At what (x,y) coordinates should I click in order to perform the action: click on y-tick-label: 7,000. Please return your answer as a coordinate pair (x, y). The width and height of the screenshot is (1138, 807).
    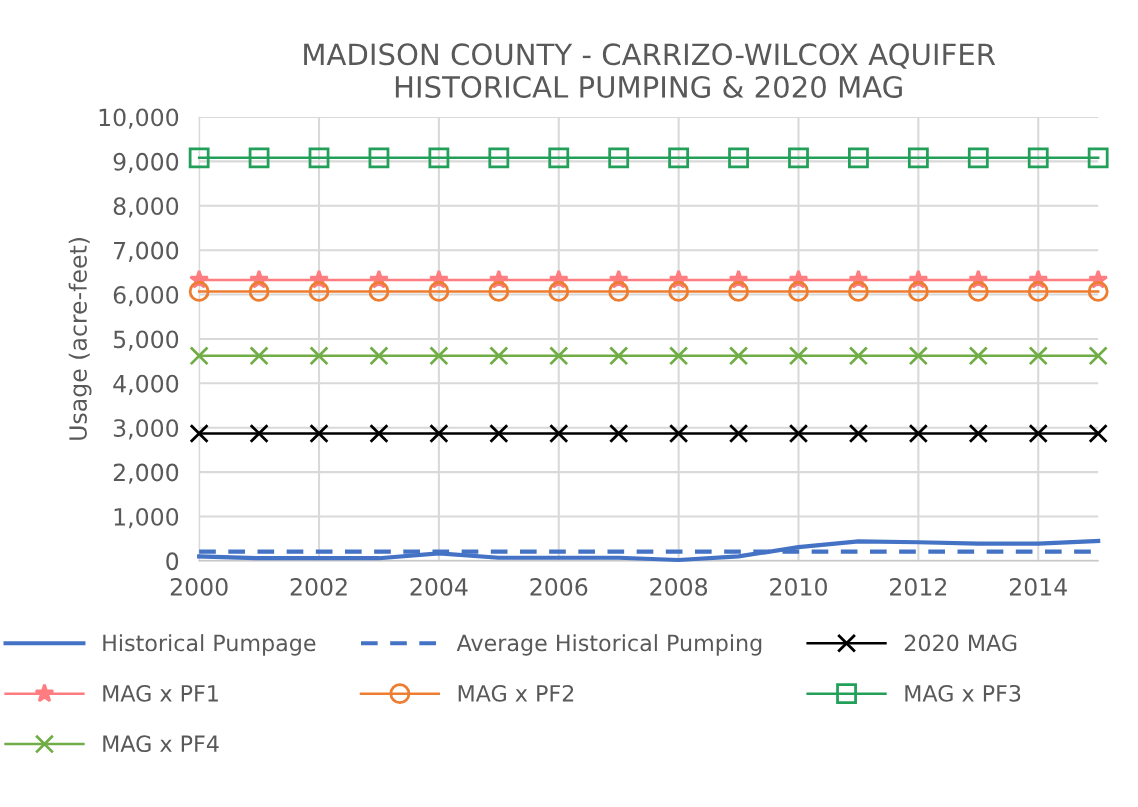
    Looking at the image, I should click on (146, 251).